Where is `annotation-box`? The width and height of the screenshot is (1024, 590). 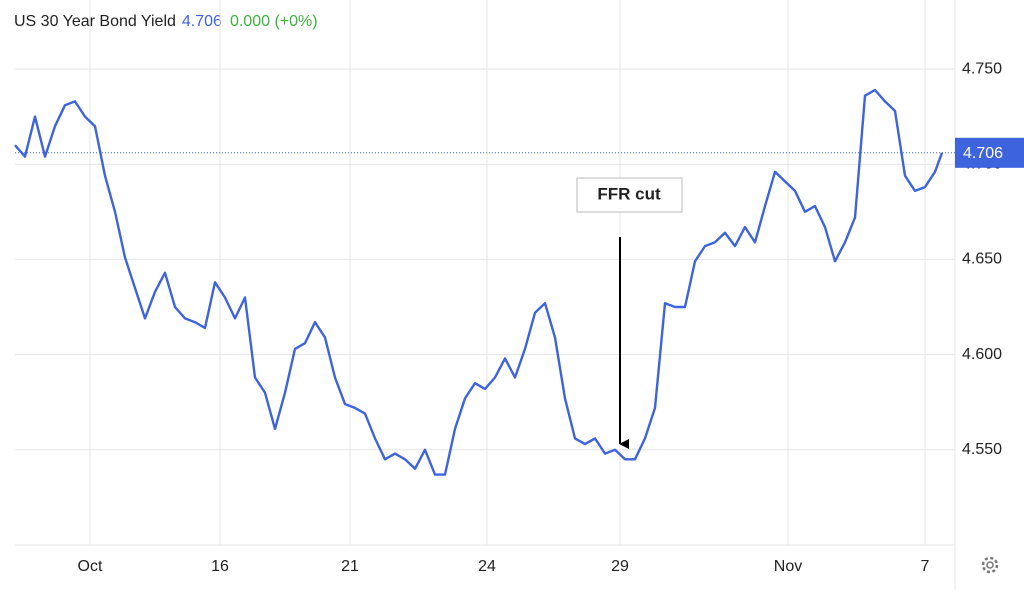 annotation-box is located at coordinates (629, 195).